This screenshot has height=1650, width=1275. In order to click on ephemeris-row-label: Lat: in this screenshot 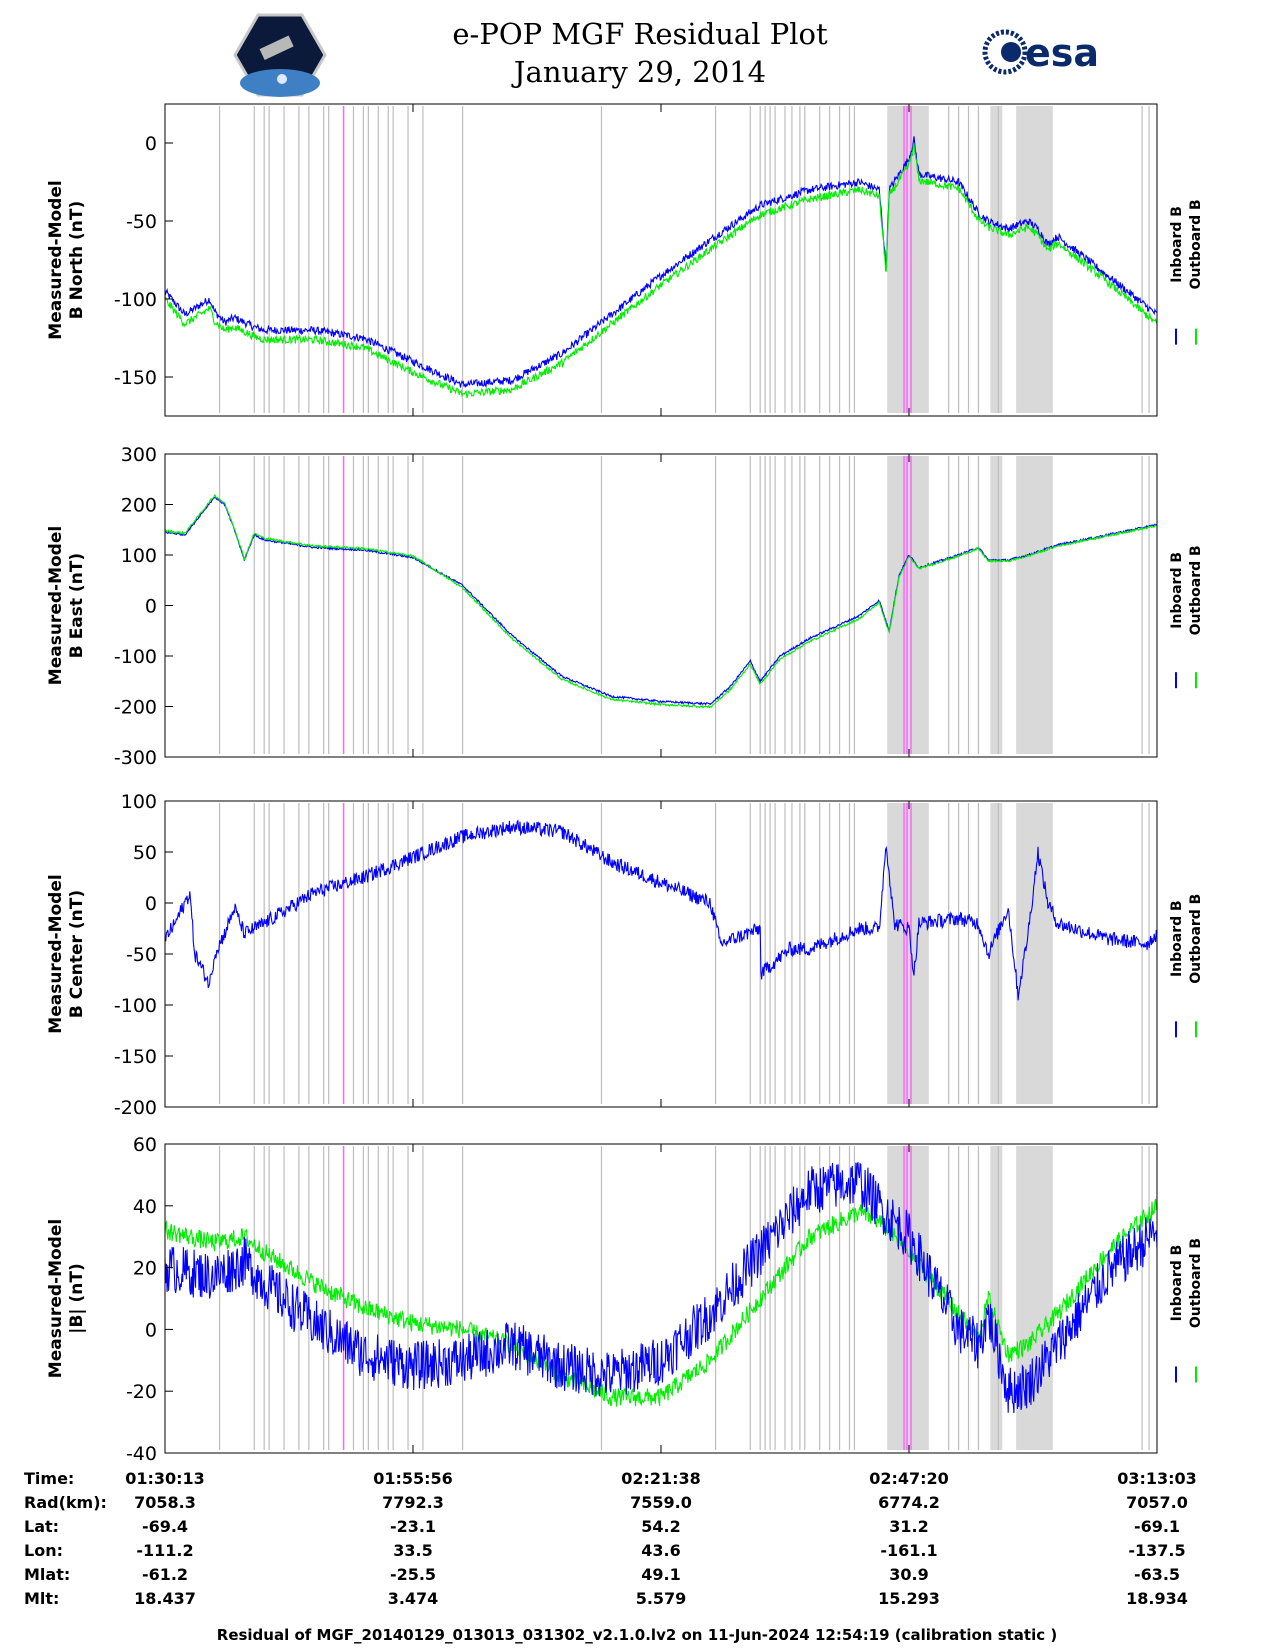, I will do `click(41, 1526)`.